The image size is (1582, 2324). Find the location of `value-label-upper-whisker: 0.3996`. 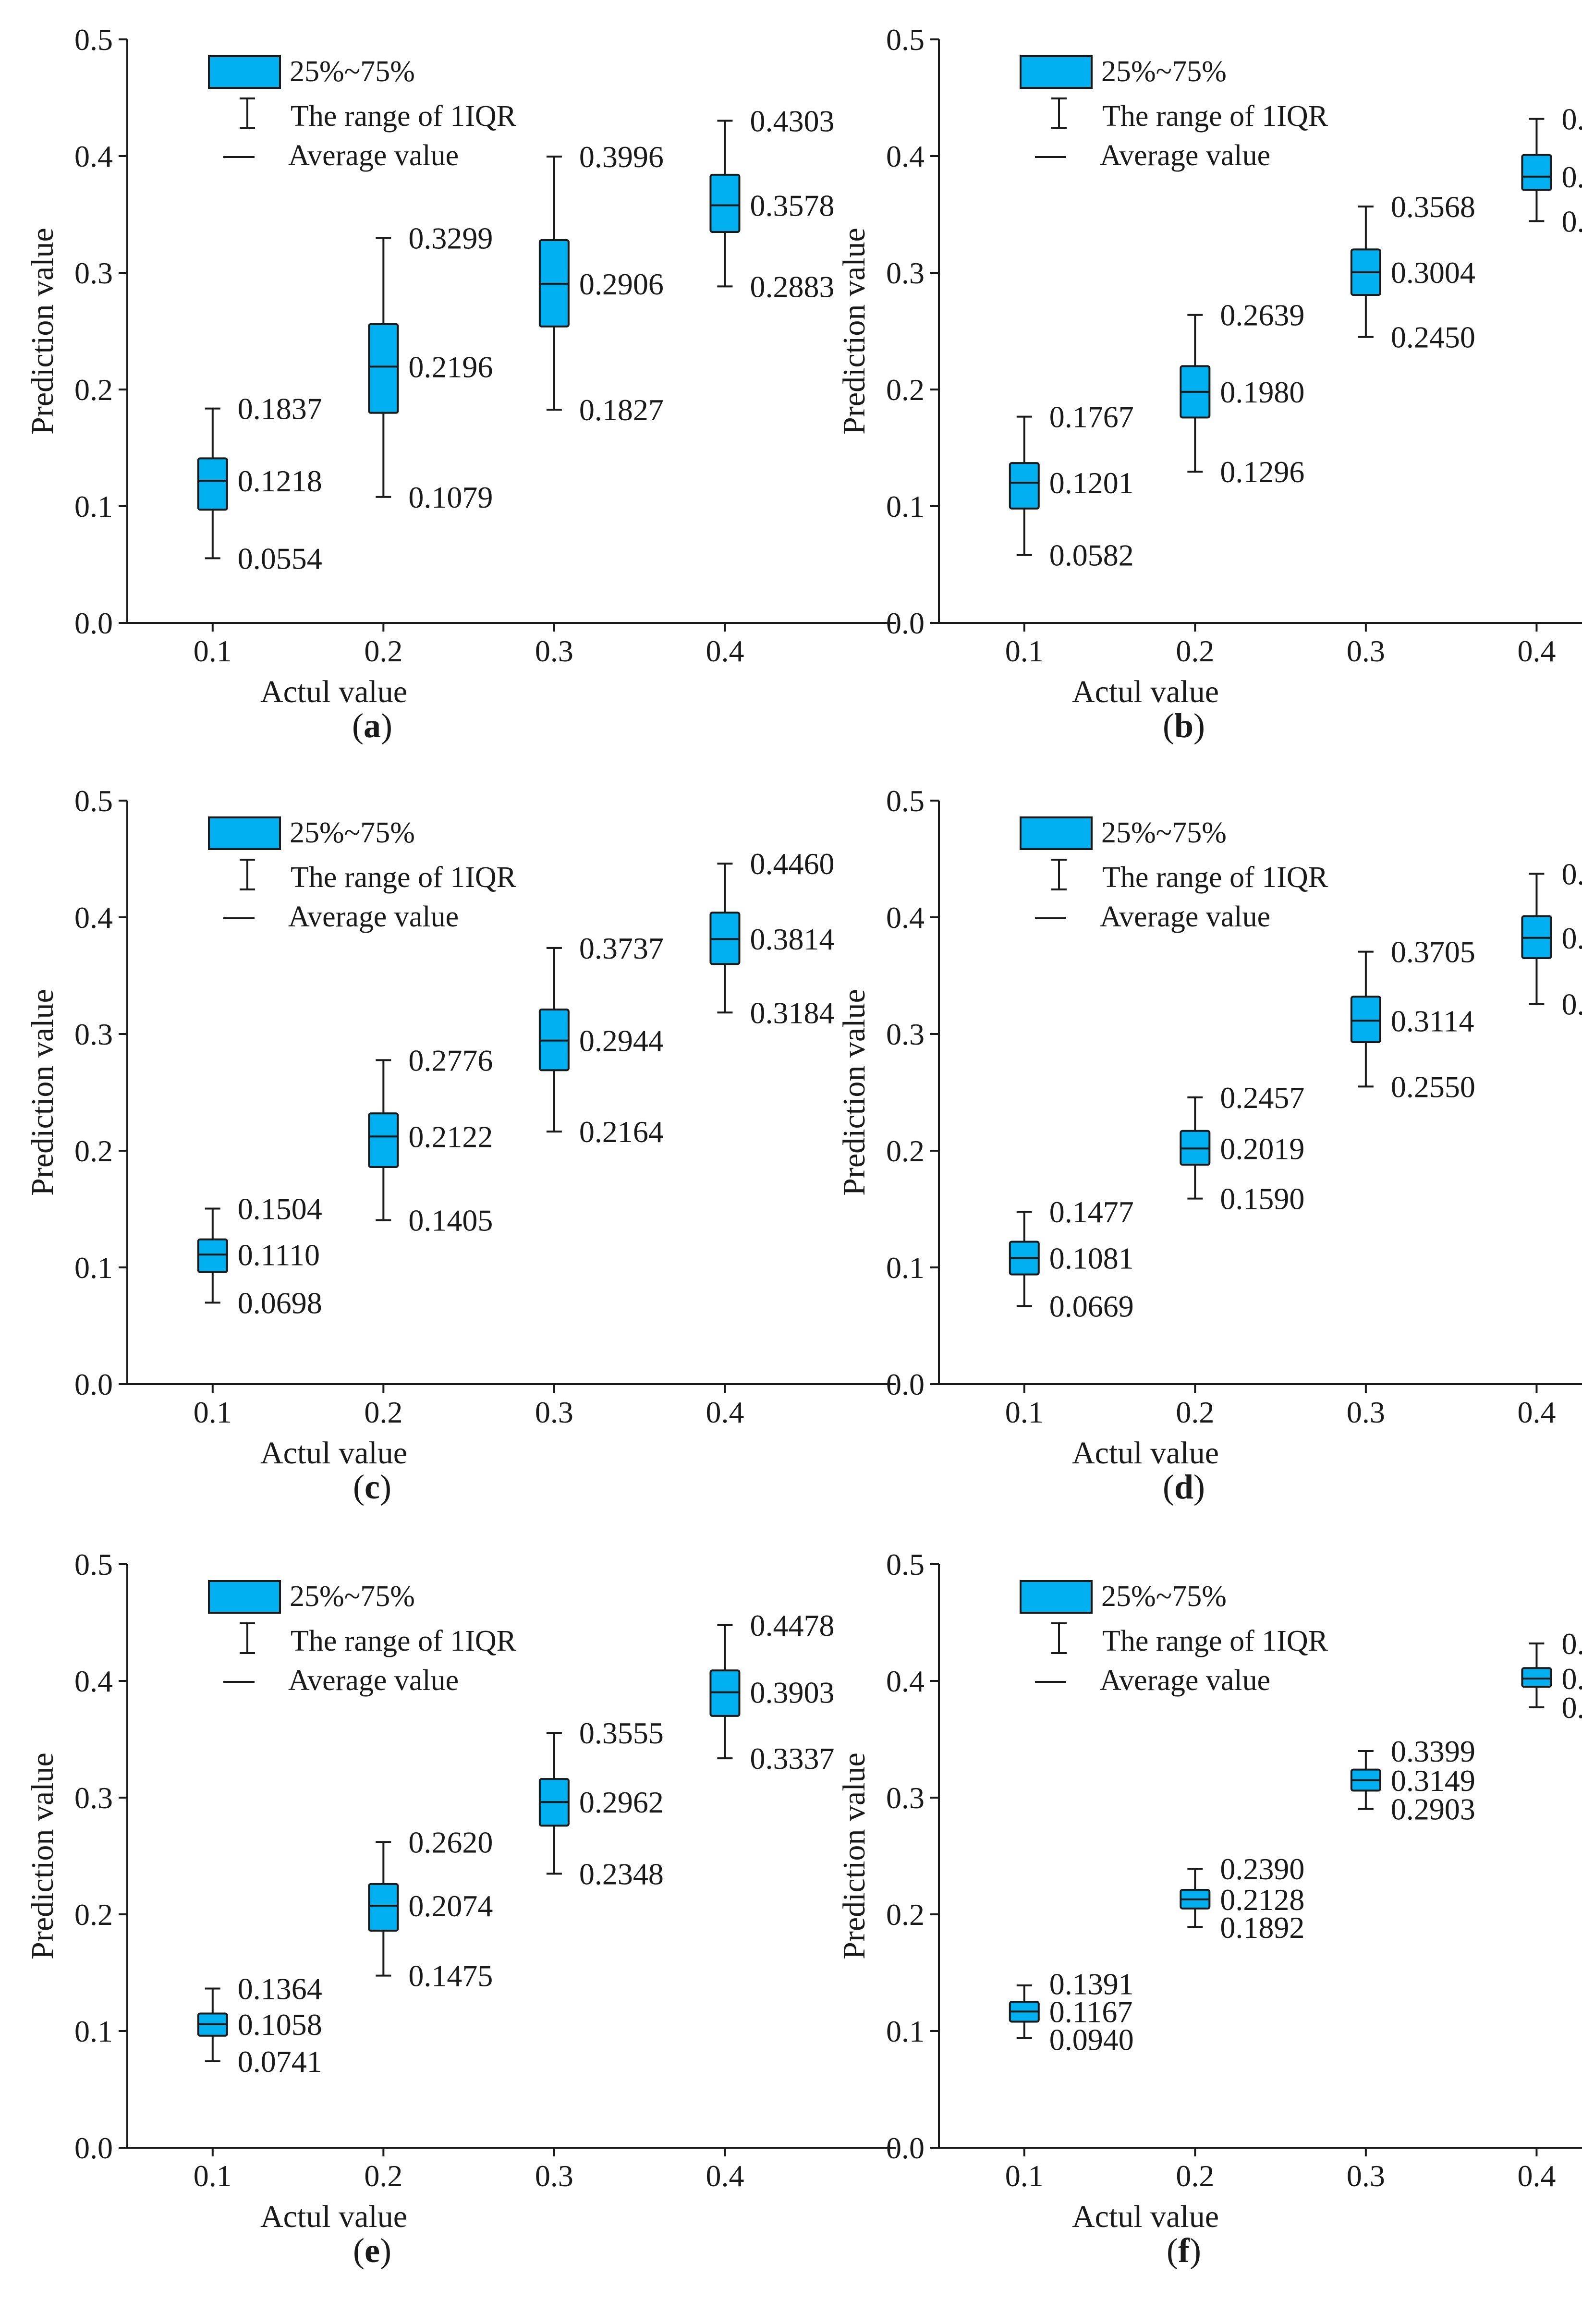

value-label-upper-whisker: 0.3996 is located at coordinates (621, 157).